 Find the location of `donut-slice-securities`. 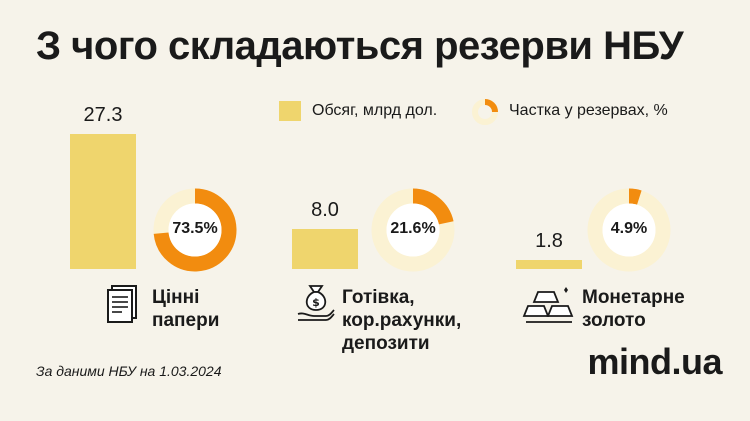

donut-slice-securities is located at coordinates (195, 230).